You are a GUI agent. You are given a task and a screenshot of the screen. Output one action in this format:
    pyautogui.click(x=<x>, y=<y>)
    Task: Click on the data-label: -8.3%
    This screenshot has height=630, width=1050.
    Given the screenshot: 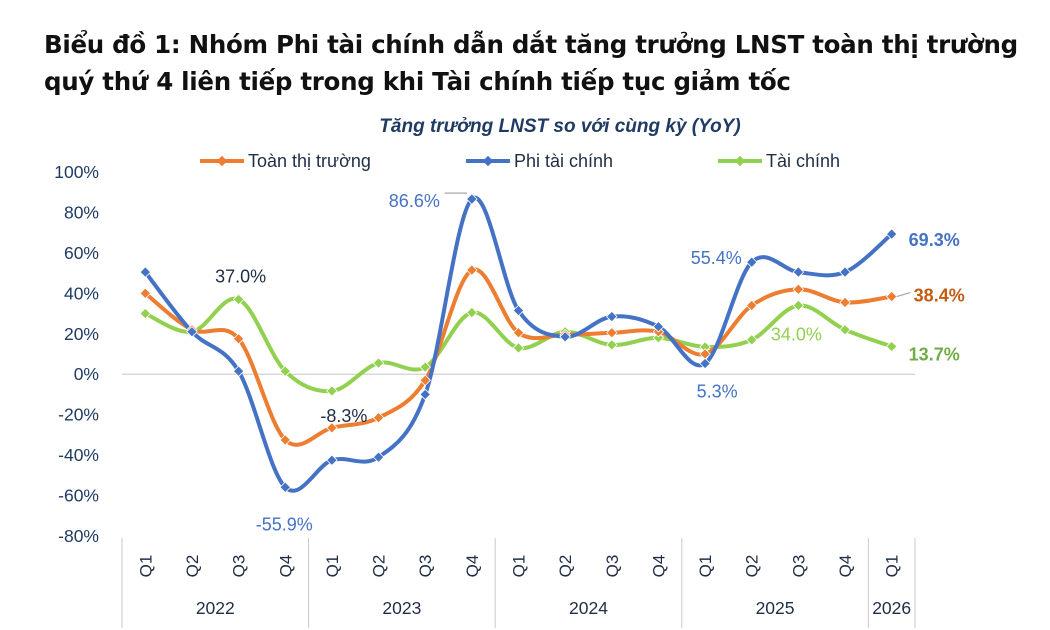 What is the action you would take?
    pyautogui.click(x=343, y=416)
    